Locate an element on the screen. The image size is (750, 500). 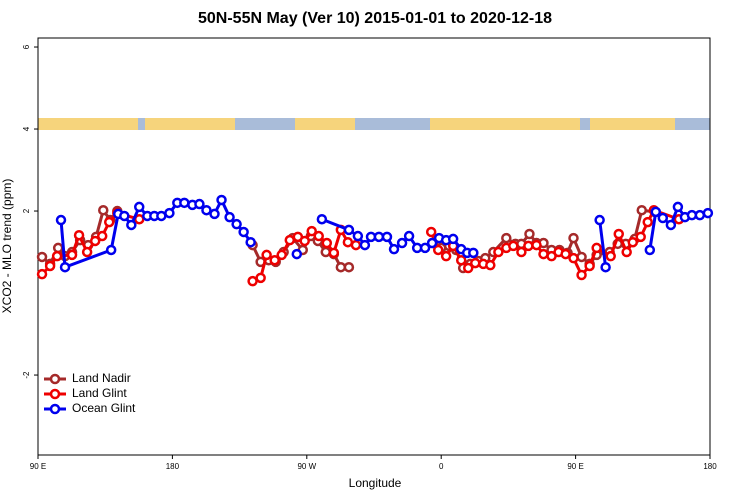
y-tick-label: -2 is located at coordinates (26, 375).